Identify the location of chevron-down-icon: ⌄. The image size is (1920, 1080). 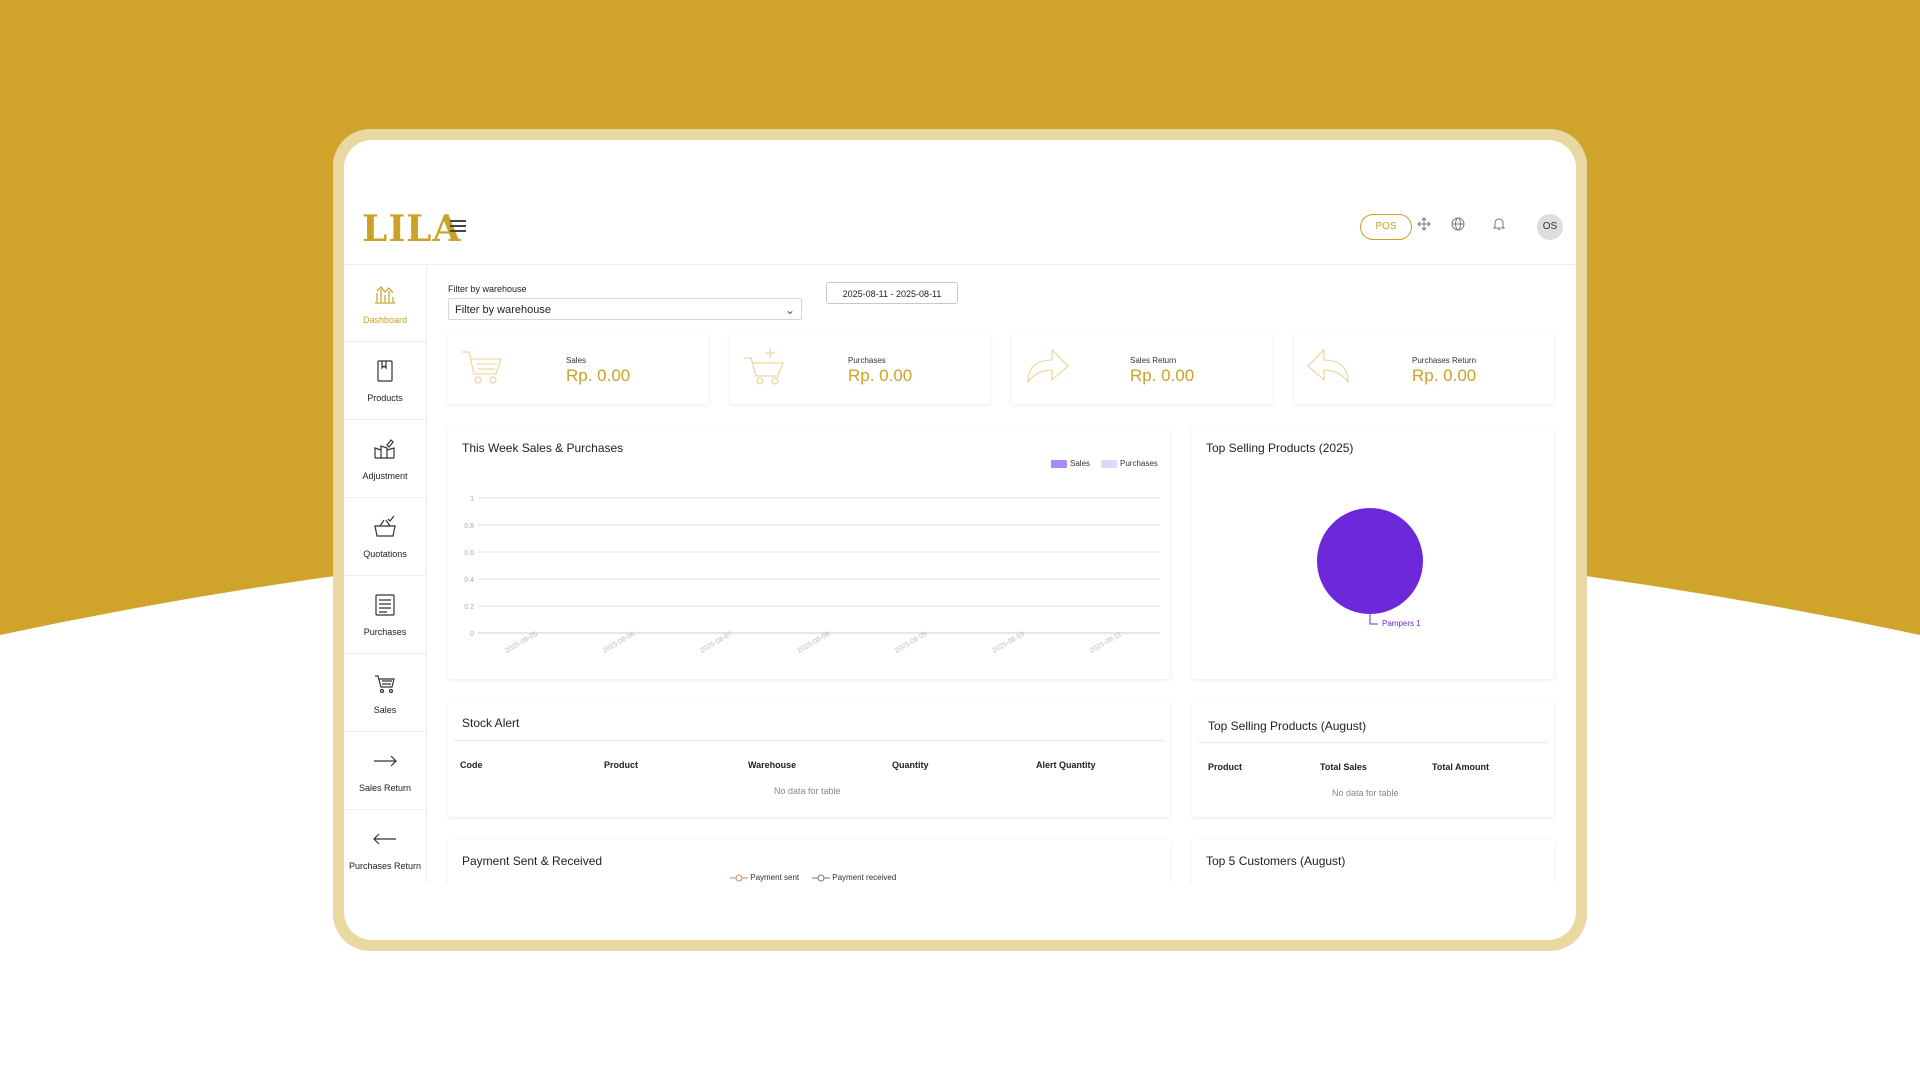
(789, 310).